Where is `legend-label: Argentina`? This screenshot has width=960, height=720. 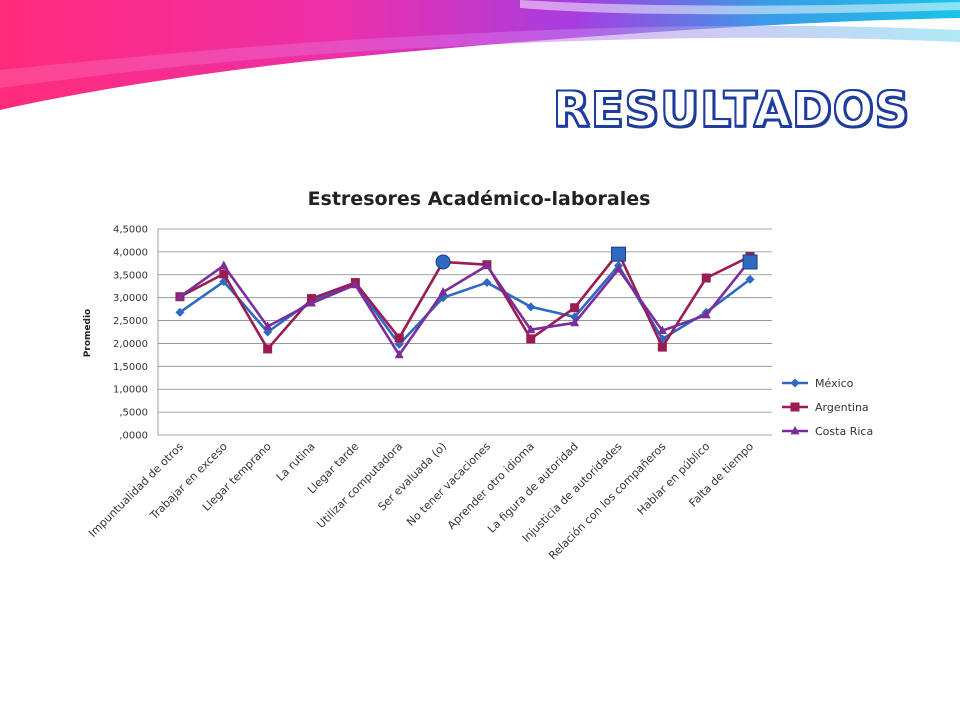
legend-label: Argentina is located at coordinates (842, 407).